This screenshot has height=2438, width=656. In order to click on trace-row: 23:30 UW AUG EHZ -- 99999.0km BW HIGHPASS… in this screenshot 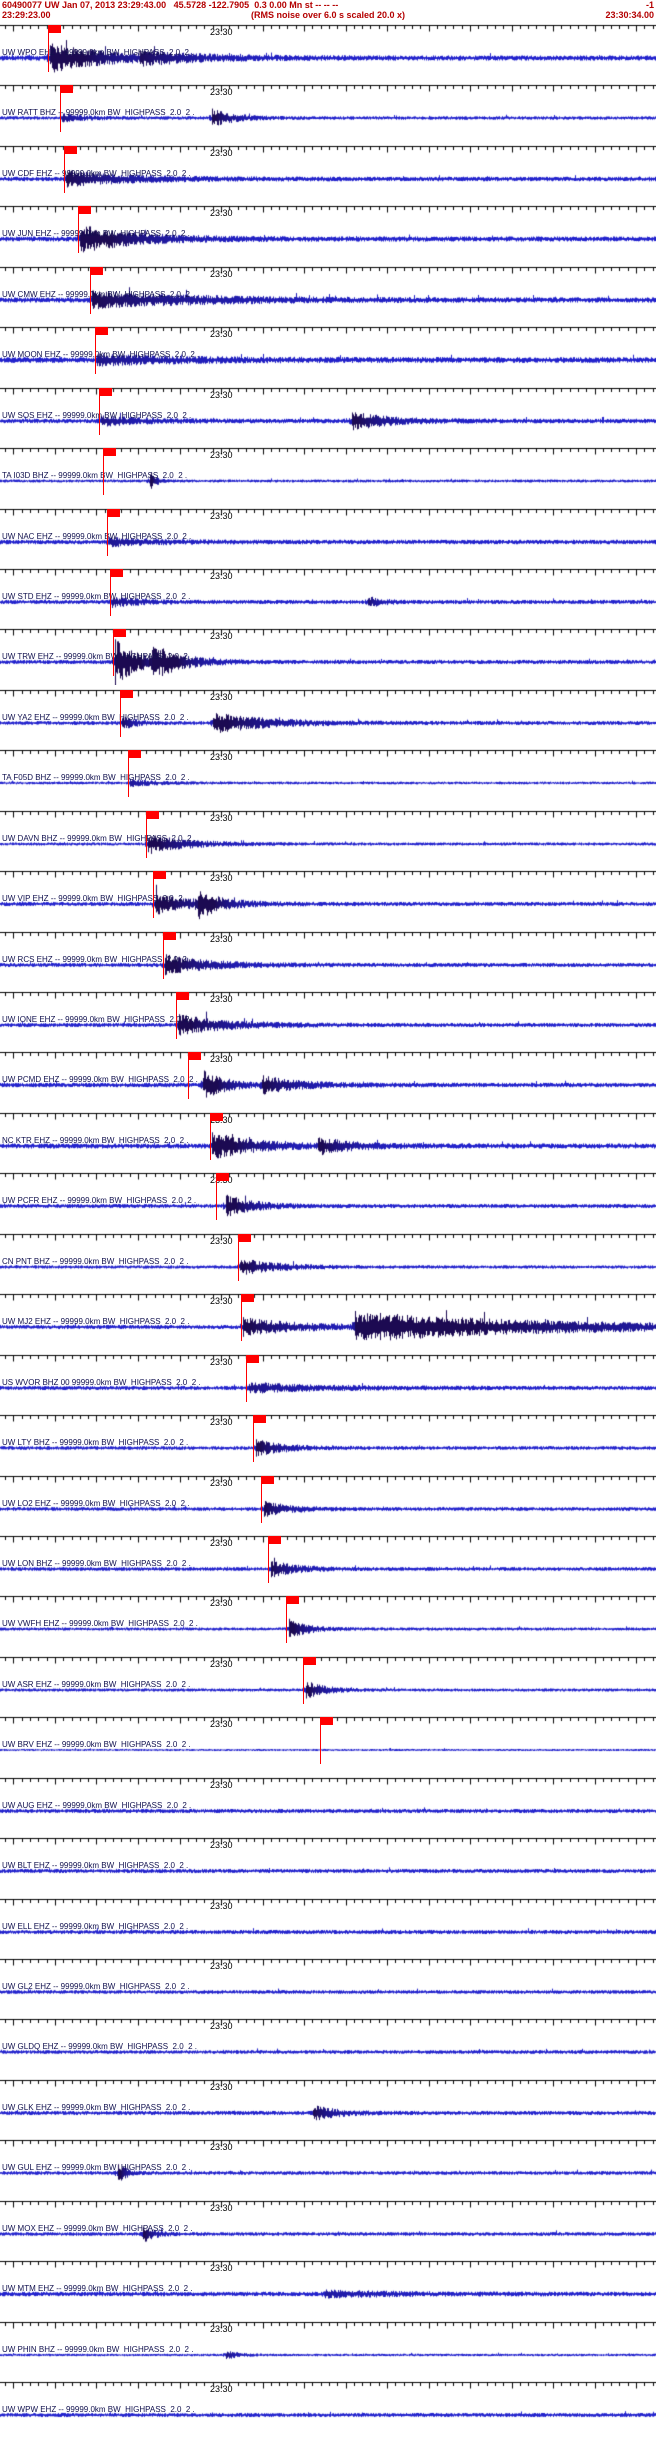, I will do `click(328, 1803)`.